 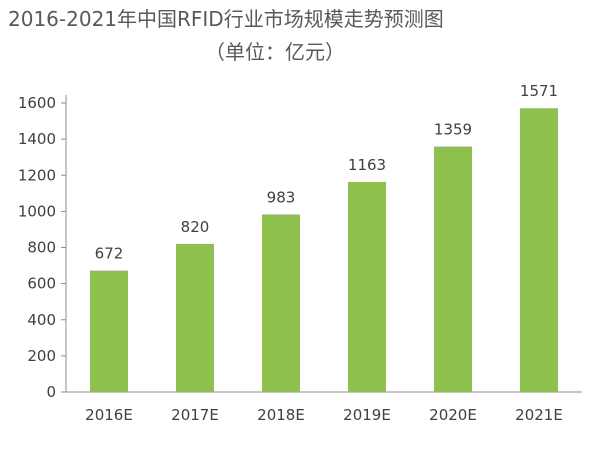 What do you see at coordinates (37, 103) in the screenshot?
I see `y-tick-label: 1600` at bounding box center [37, 103].